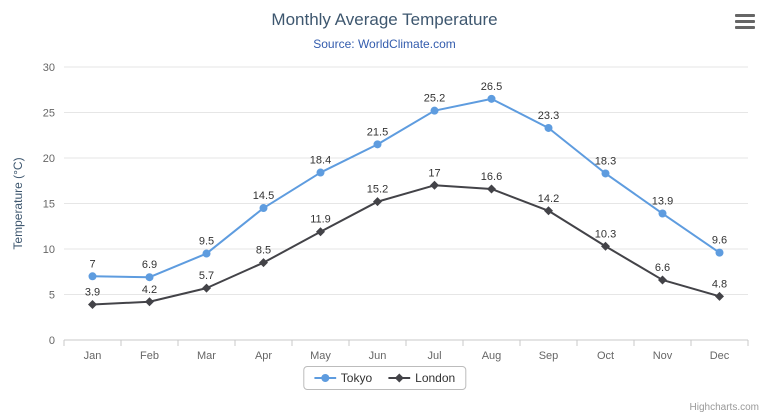 Image resolution: width=769 pixels, height=416 pixels. What do you see at coordinates (49, 159) in the screenshot?
I see `y-axis-label: 20` at bounding box center [49, 159].